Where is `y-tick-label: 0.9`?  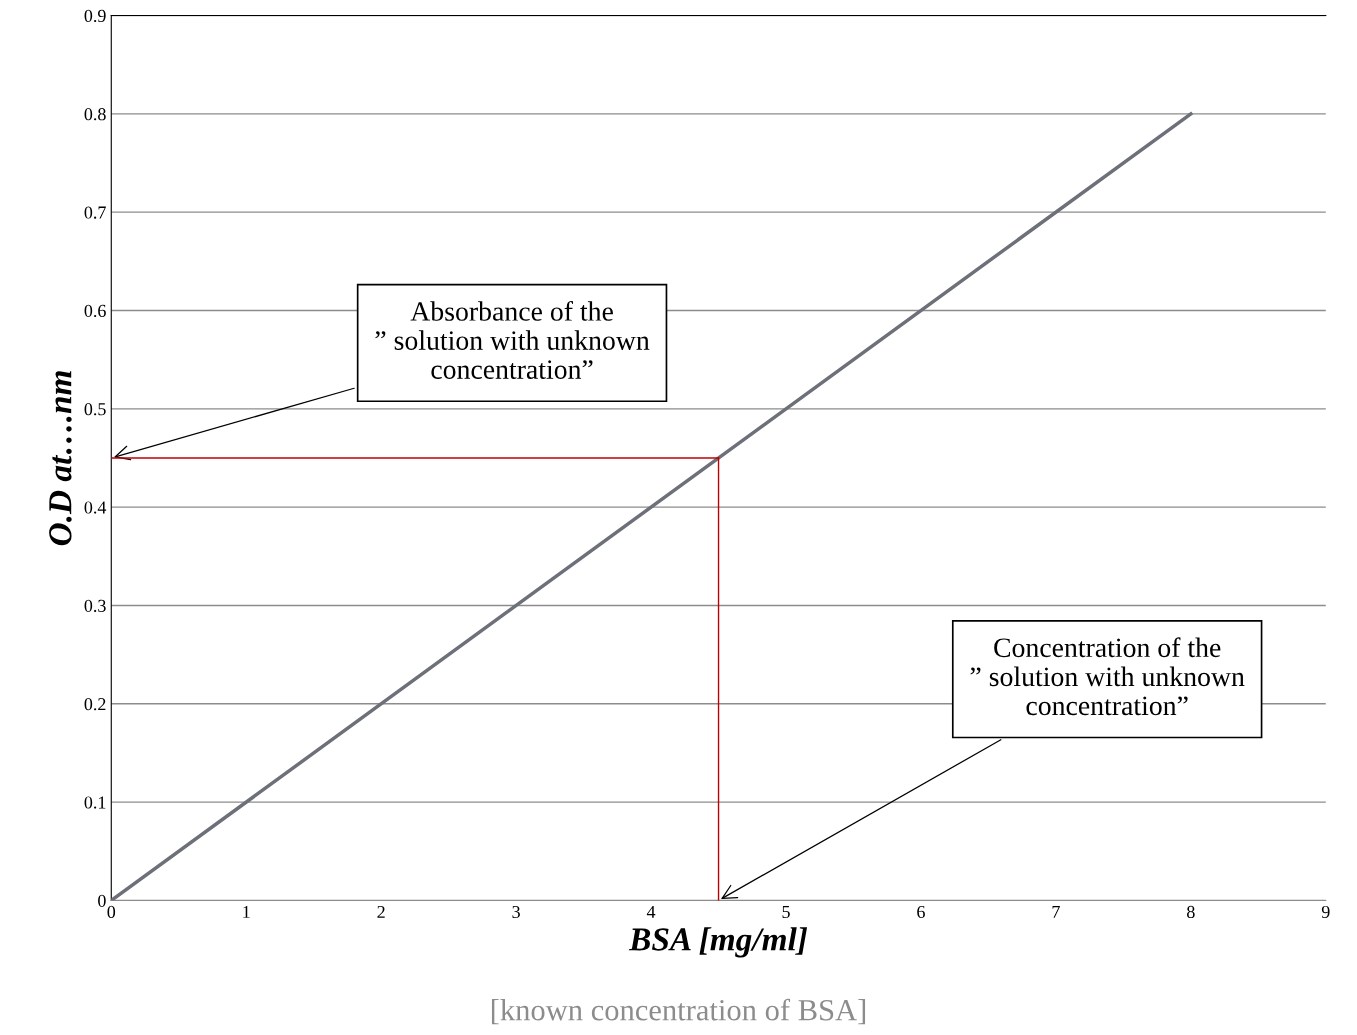 y-tick-label: 0.9 is located at coordinates (95, 16).